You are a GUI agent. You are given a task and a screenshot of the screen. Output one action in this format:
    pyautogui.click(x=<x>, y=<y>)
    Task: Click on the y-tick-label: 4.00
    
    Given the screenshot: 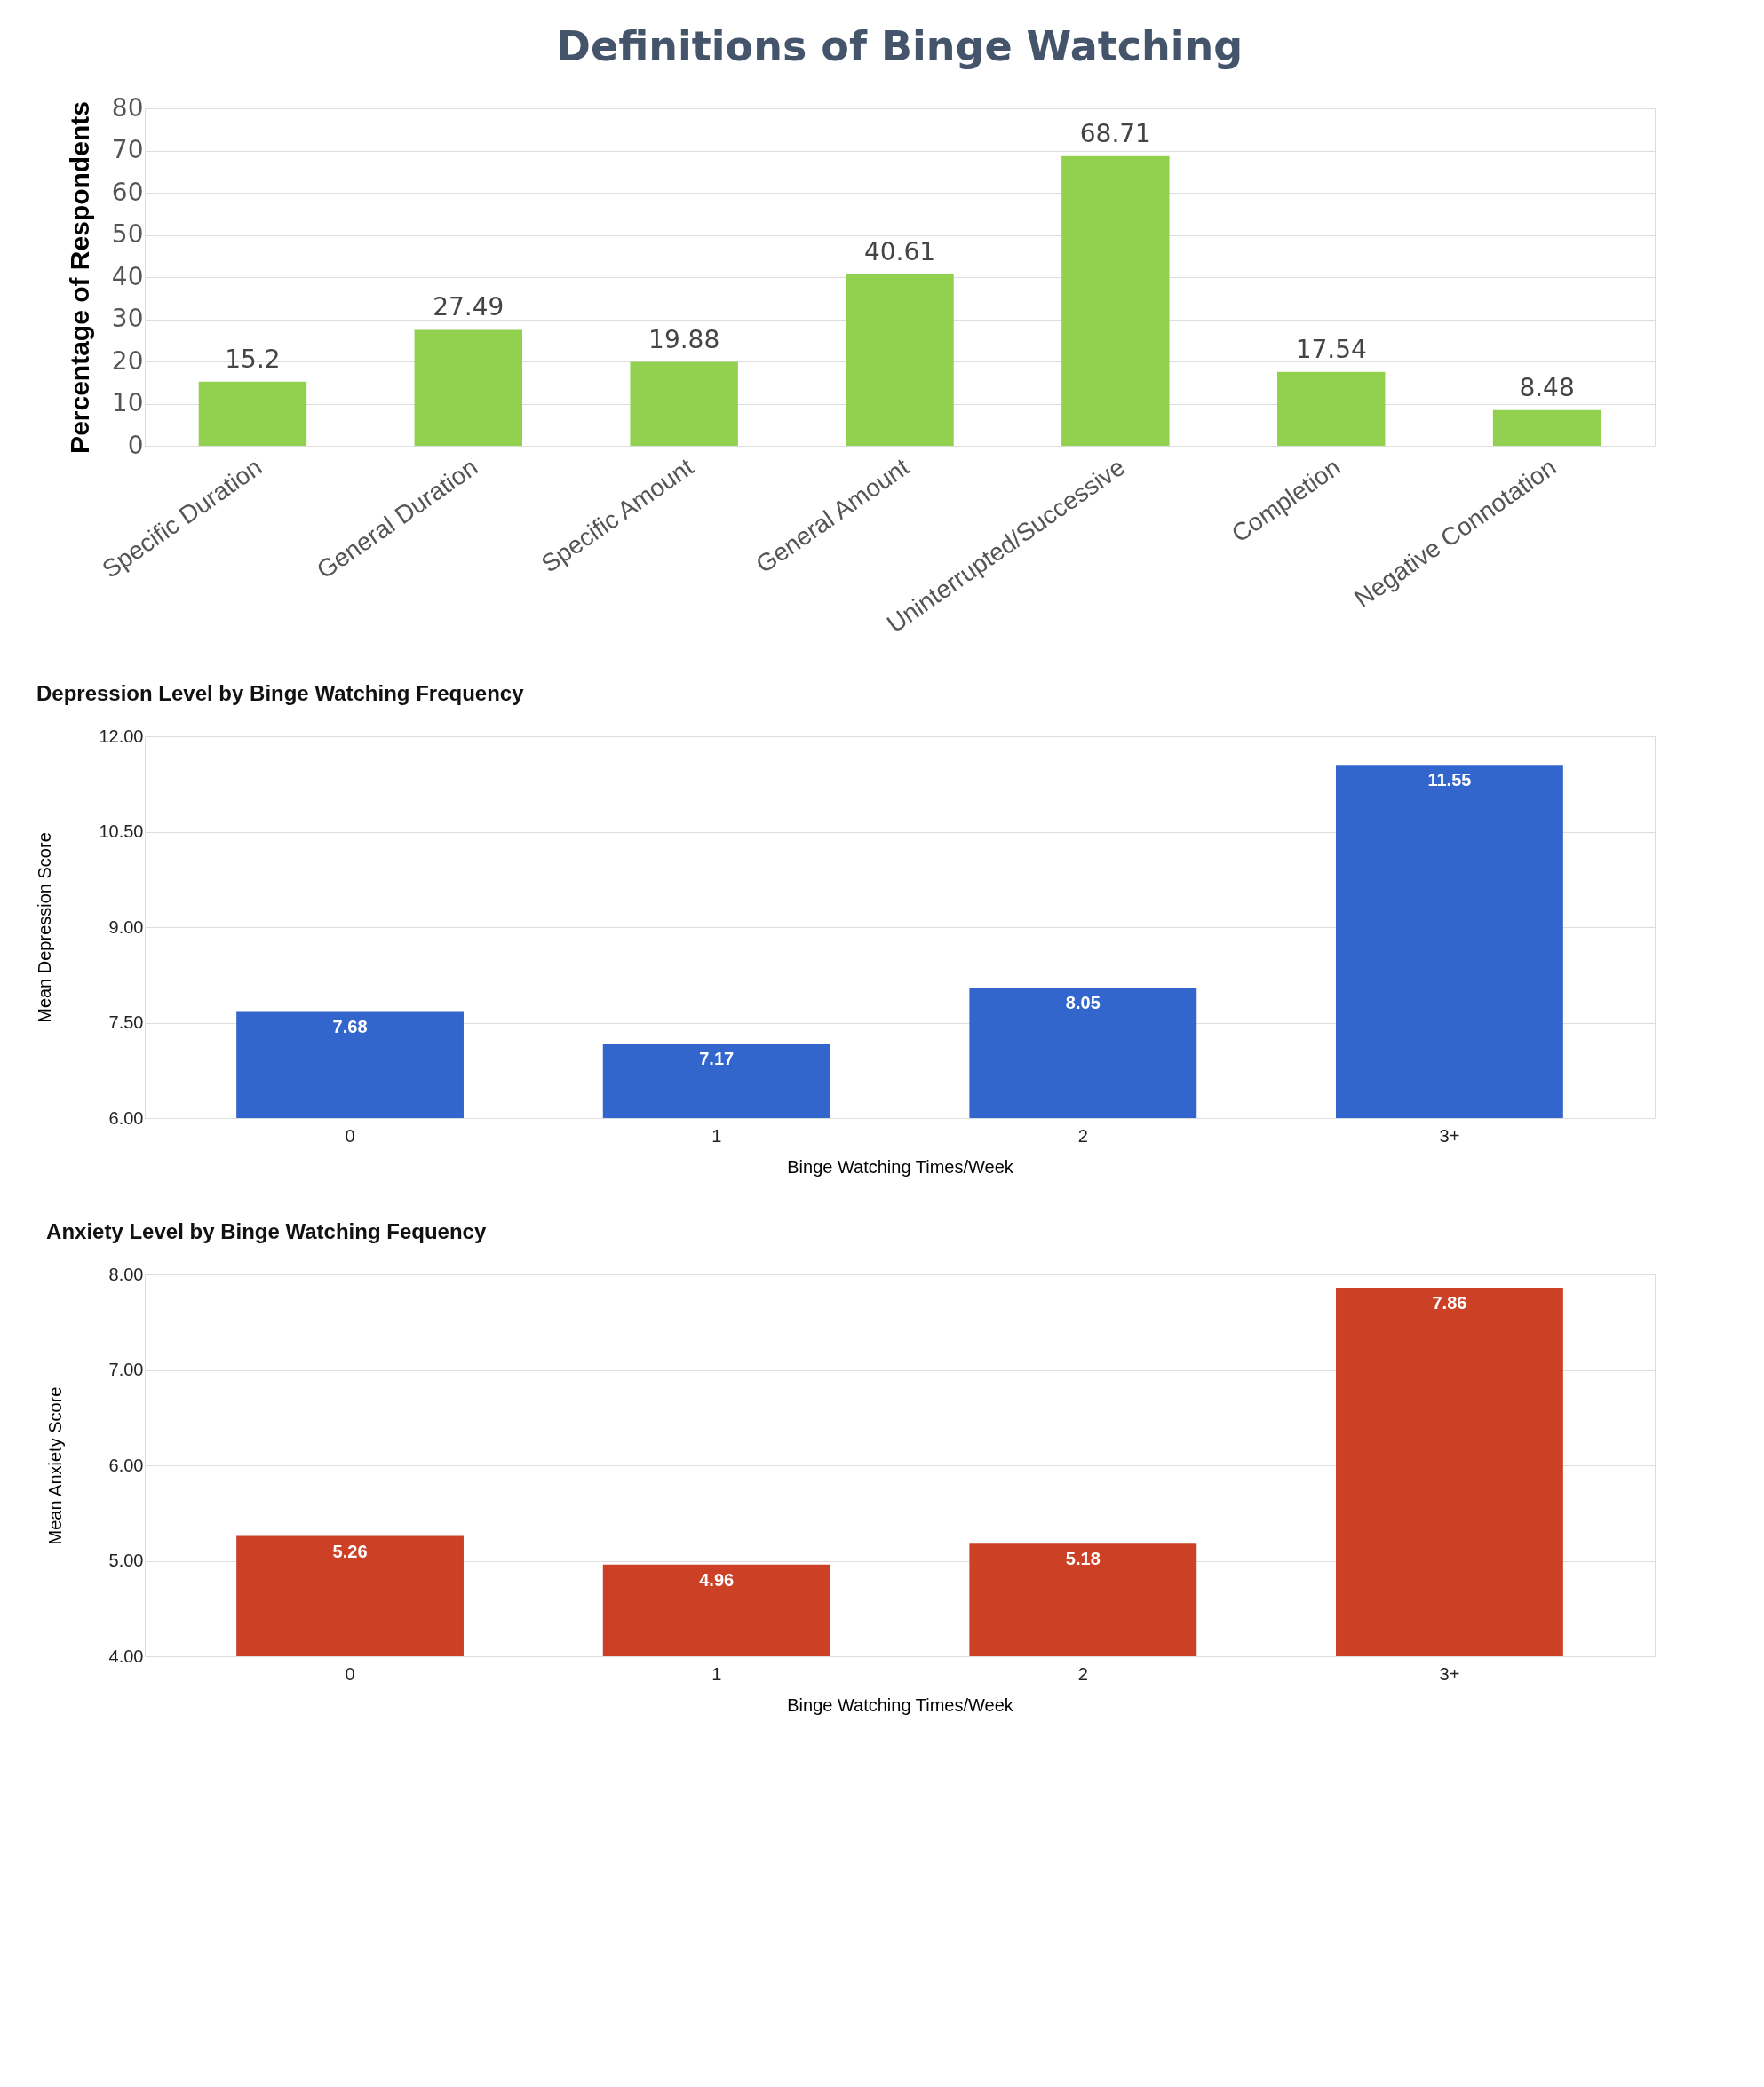 What is the action you would take?
    pyautogui.click(x=126, y=1656)
    